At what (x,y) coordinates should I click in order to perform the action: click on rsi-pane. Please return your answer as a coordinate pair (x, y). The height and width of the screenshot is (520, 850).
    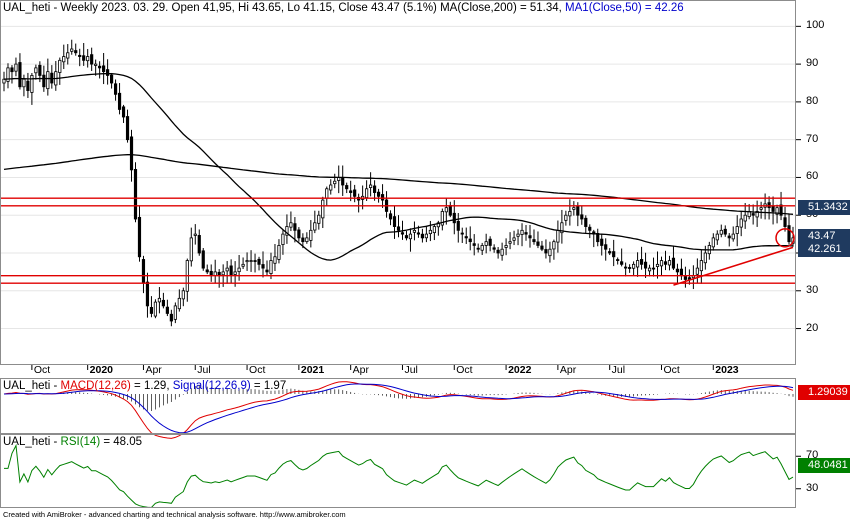
    Looking at the image, I should click on (398, 471).